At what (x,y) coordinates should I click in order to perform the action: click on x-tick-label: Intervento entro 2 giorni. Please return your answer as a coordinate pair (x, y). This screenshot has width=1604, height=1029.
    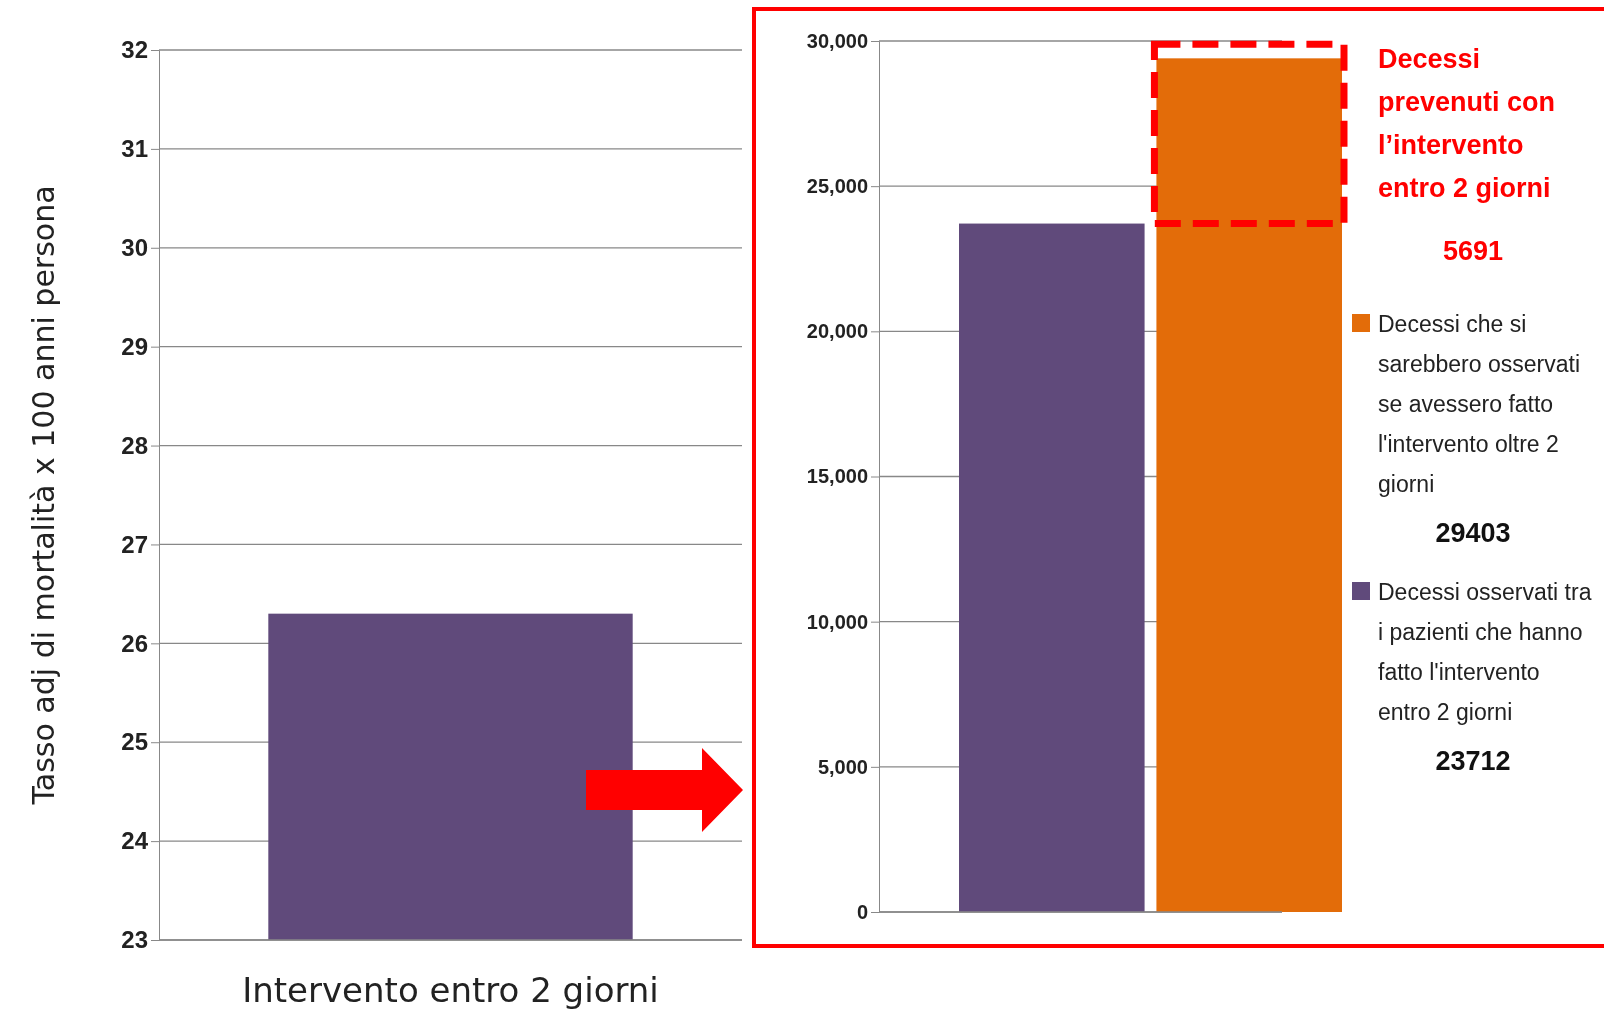
    Looking at the image, I should click on (450, 990).